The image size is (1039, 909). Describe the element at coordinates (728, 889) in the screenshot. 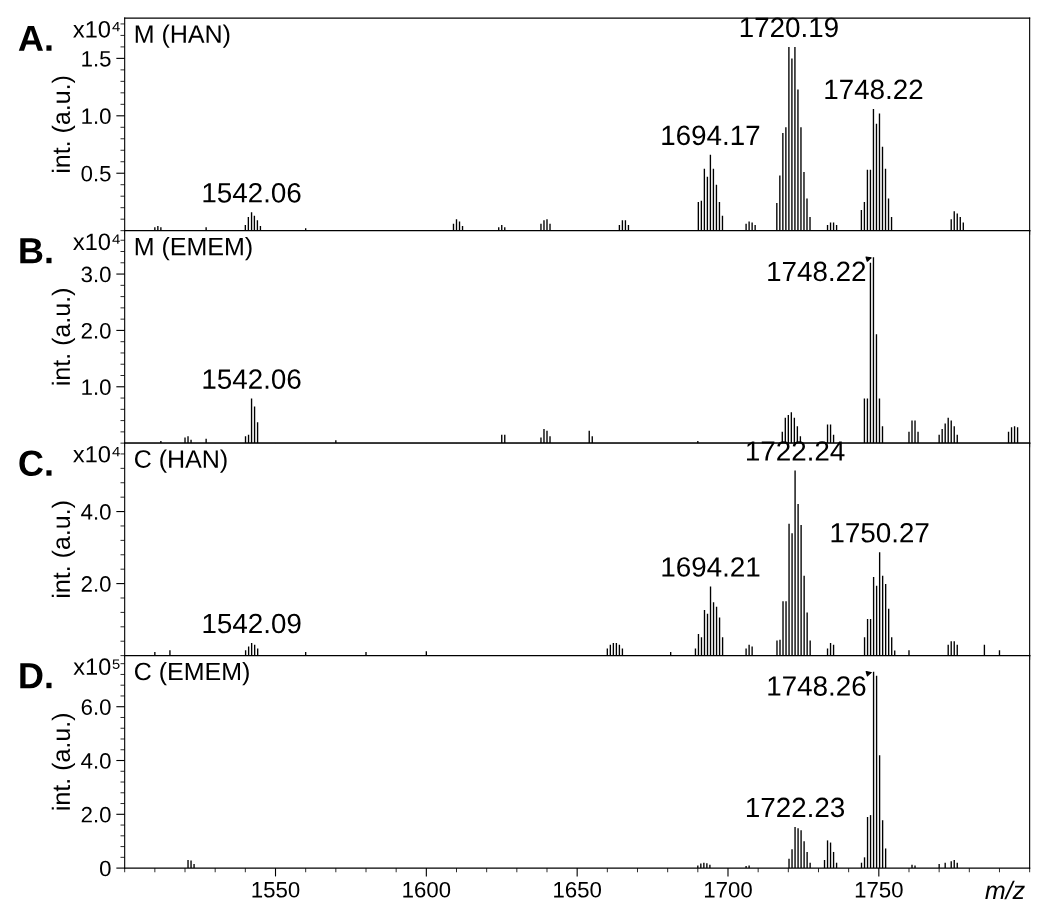

I see `x-tick-label: 1700` at that location.